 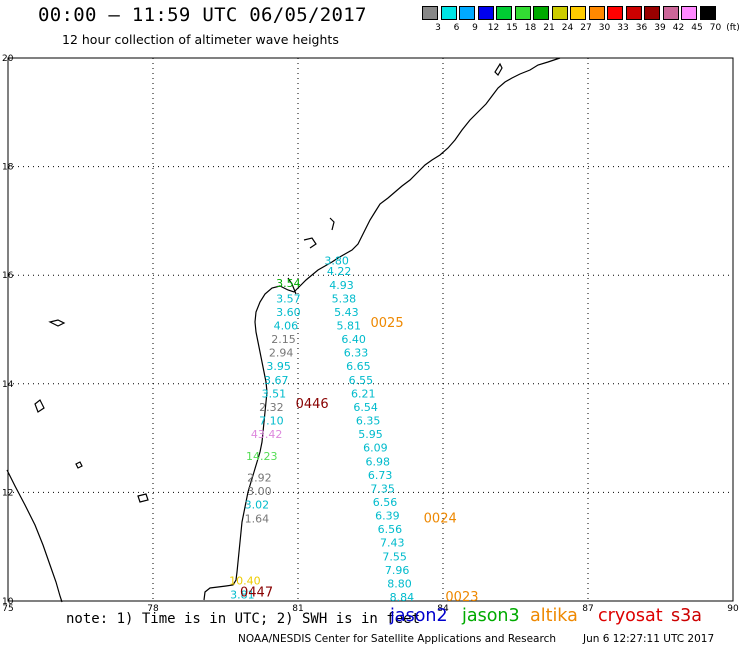 What do you see at coordinates (257, 505) in the screenshot?
I see `swh-value: 3.02` at bounding box center [257, 505].